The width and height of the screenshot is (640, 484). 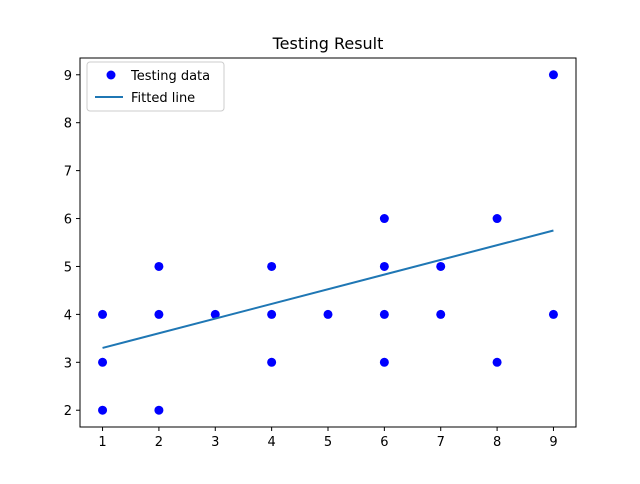 I want to click on x-tick-label: 3, so click(x=215, y=442).